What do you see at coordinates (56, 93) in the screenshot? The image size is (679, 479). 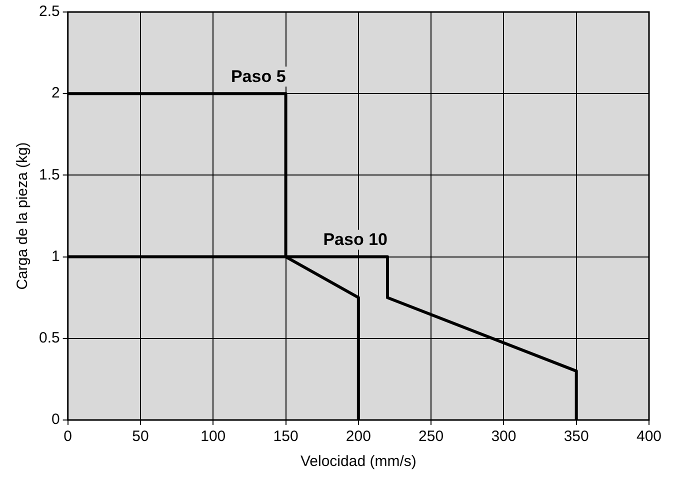 I see `y-tick-label: 2` at bounding box center [56, 93].